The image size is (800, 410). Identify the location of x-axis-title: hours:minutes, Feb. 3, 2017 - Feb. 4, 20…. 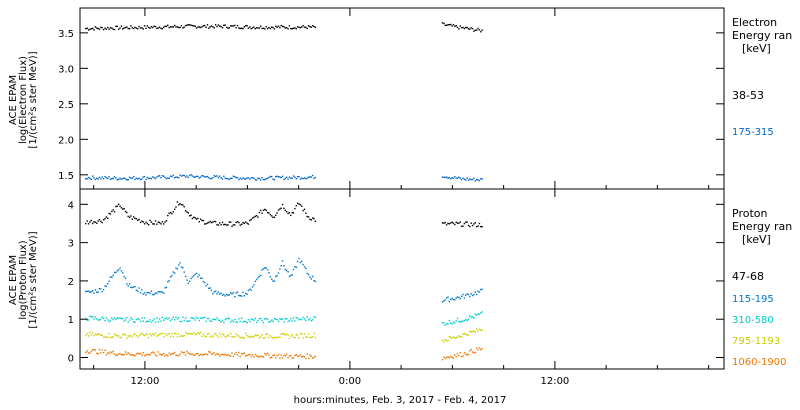
(400, 400).